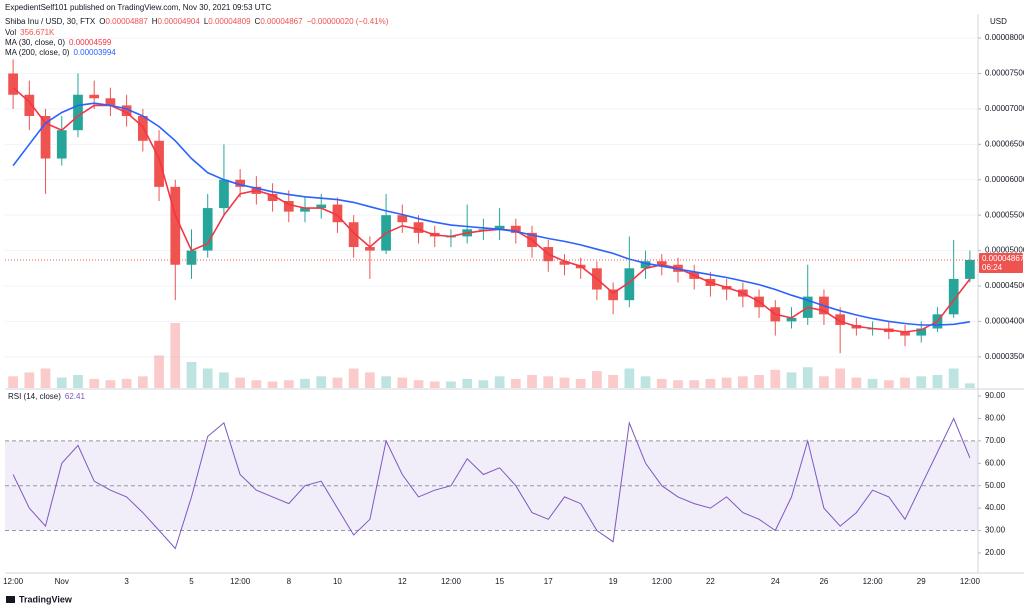 This screenshot has width=1024, height=609. What do you see at coordinates (823, 581) in the screenshot?
I see `x-tick-label: 26` at bounding box center [823, 581].